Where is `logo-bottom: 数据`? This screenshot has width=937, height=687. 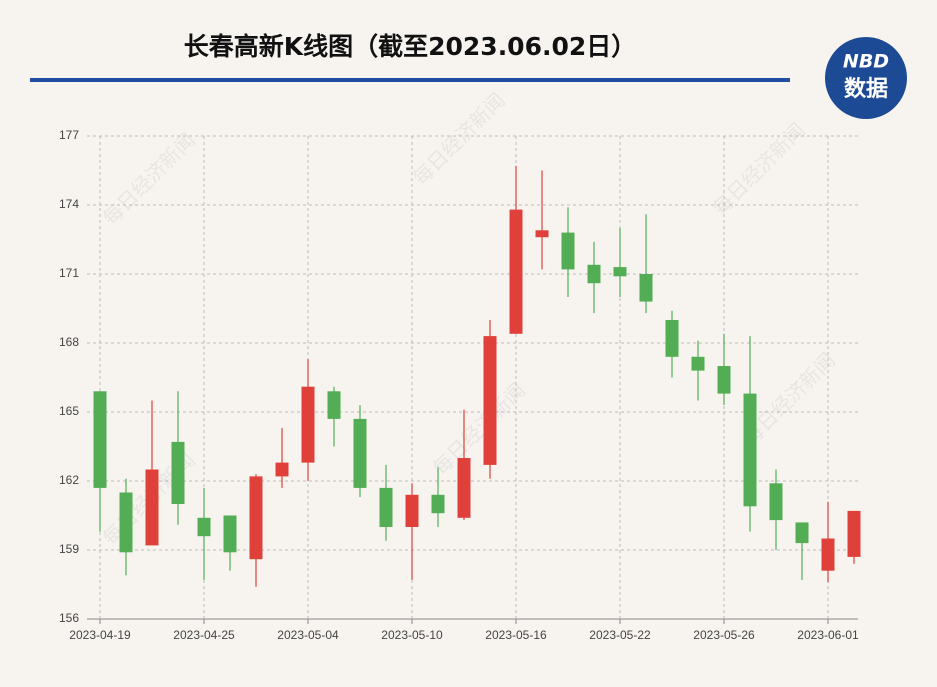 logo-bottom: 数据 is located at coordinates (866, 89).